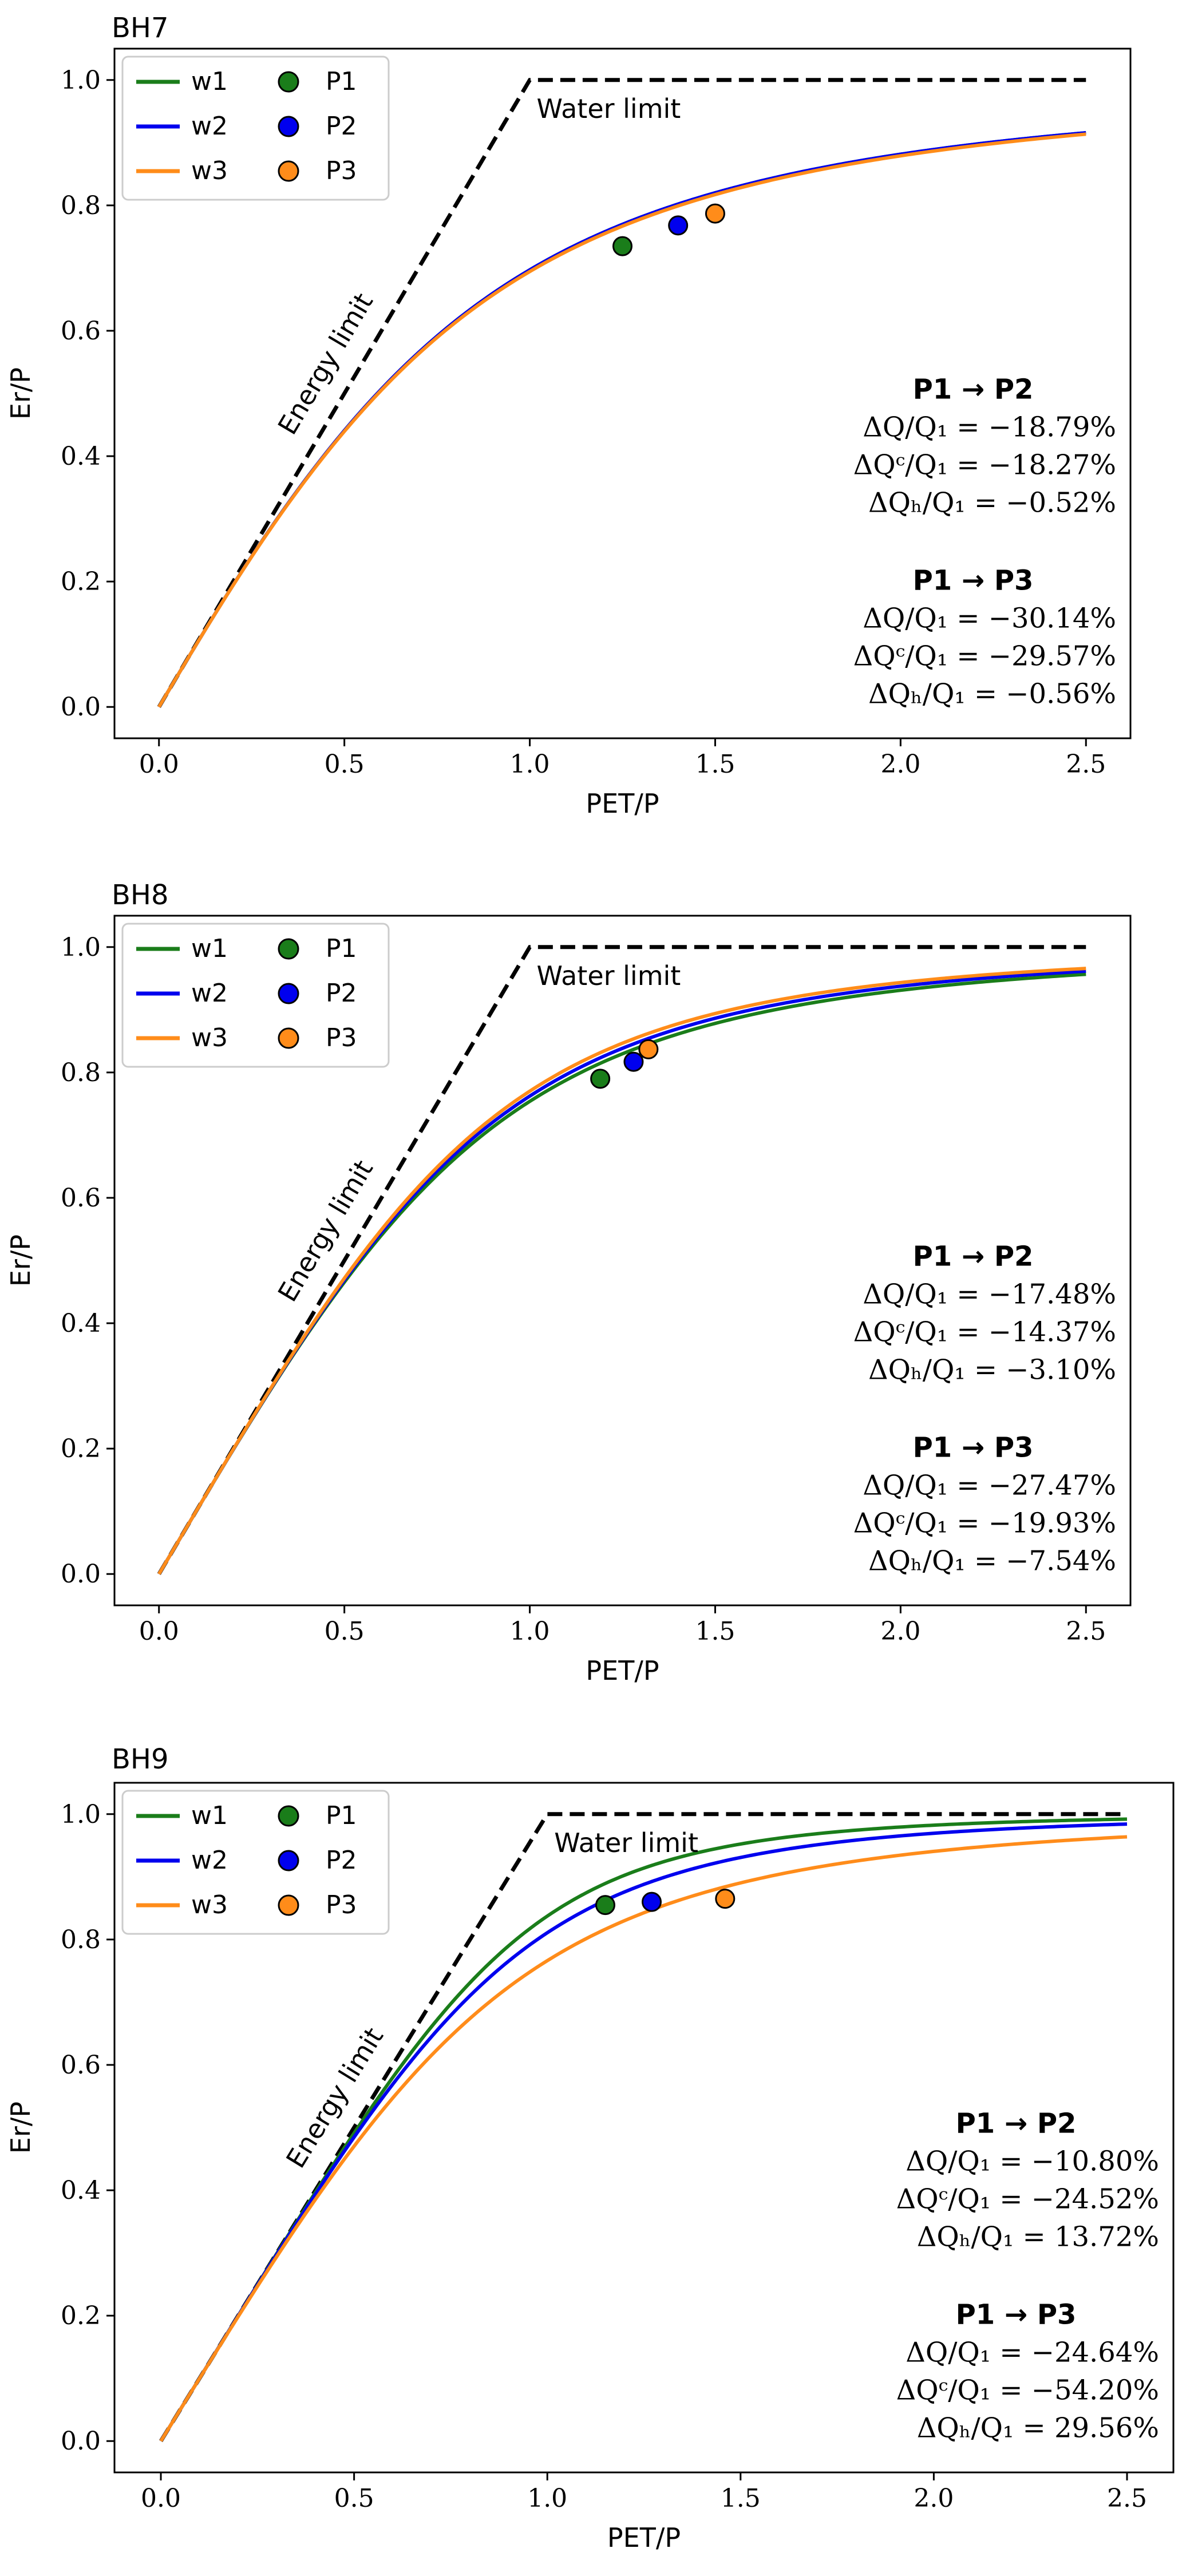 This screenshot has width=1190, height=2576. I want to click on stats-line: ΔQₕ/Q₁ = 13.72%, so click(1038, 2237).